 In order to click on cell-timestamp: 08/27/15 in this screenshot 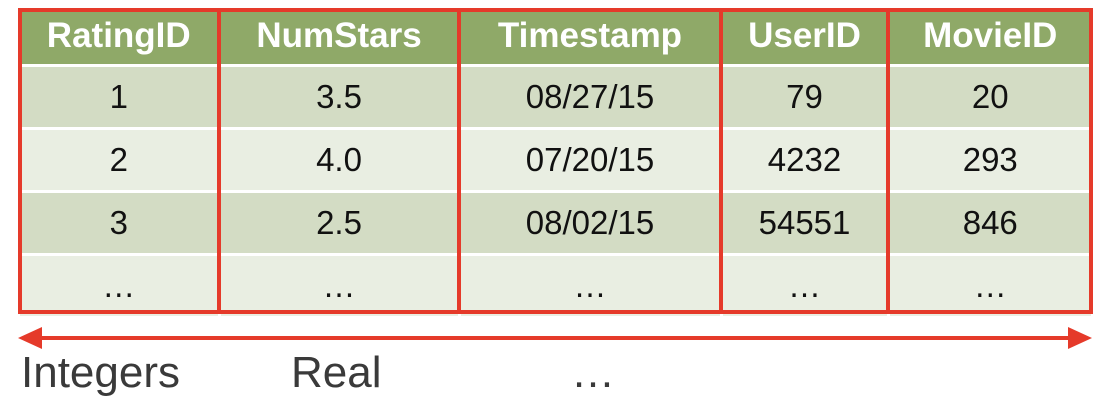, I will do `click(591, 97)`.